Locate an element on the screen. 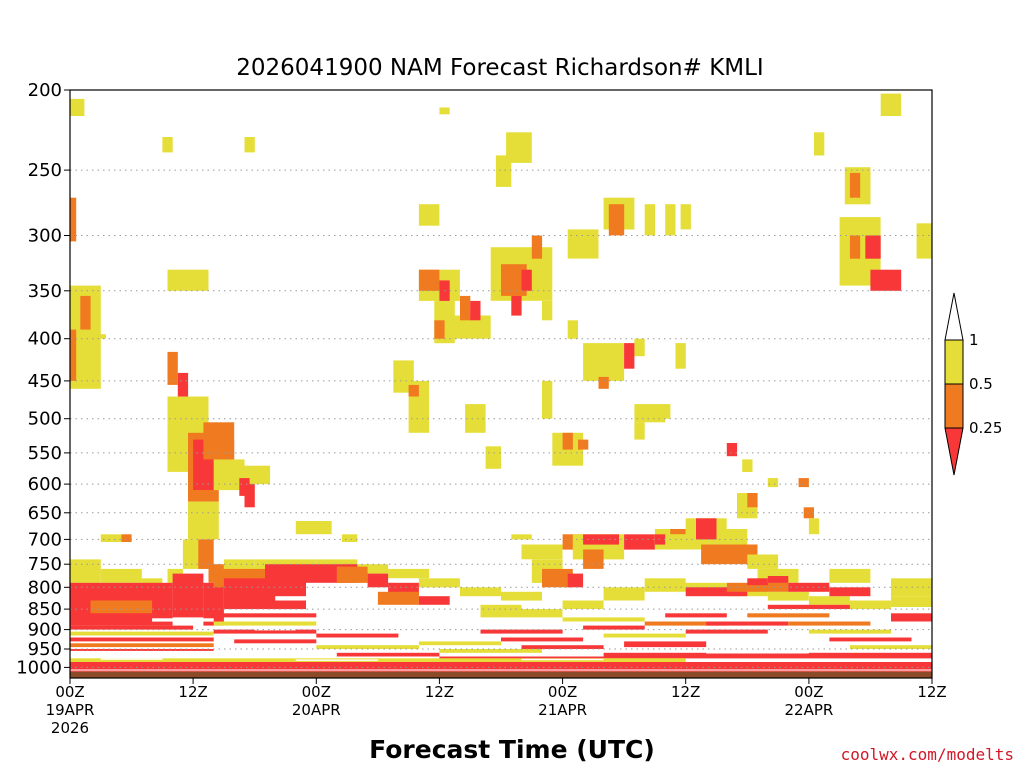  colorbar-segment is located at coordinates (954, 406).